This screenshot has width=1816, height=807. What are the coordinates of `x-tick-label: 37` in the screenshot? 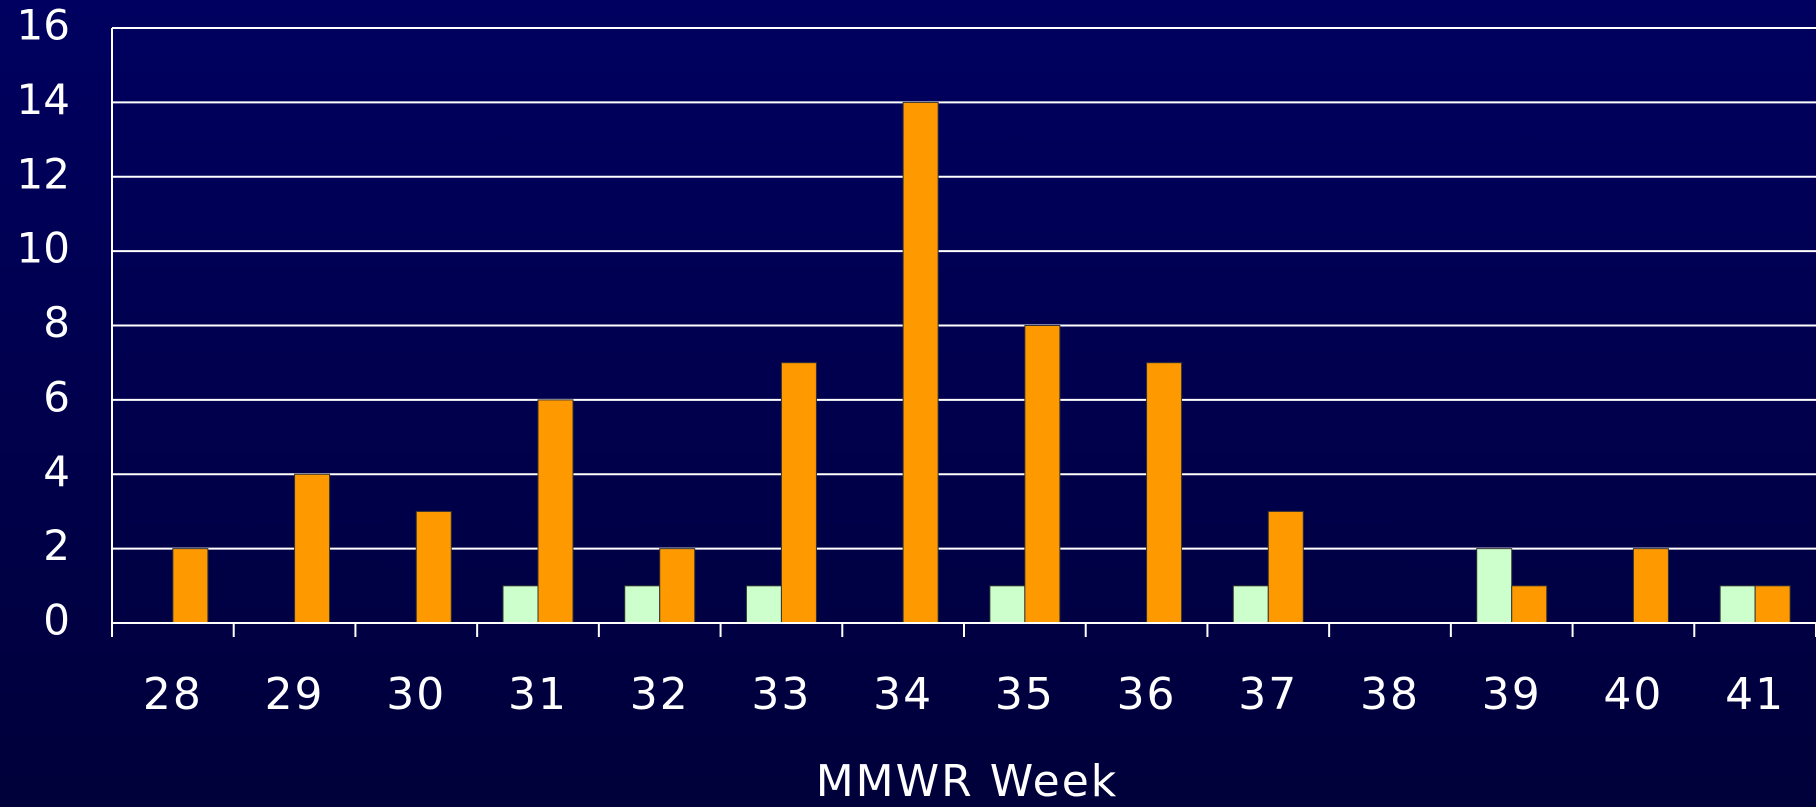 It's located at (1268, 694).